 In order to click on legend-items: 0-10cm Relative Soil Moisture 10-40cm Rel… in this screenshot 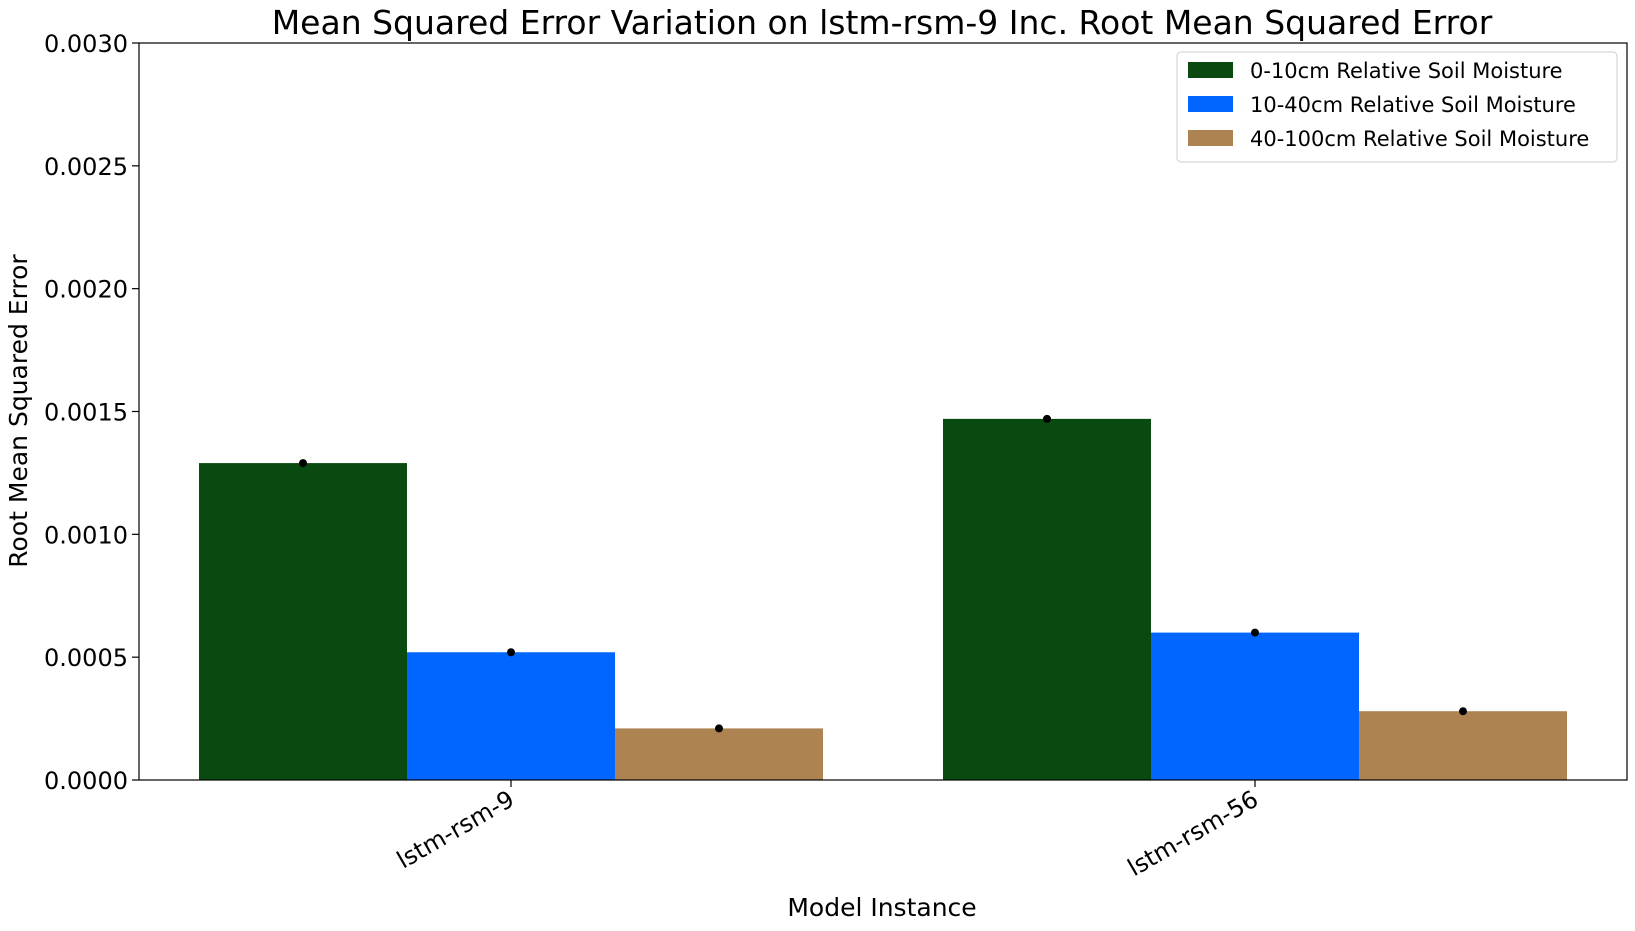, I will do `click(1388, 105)`.